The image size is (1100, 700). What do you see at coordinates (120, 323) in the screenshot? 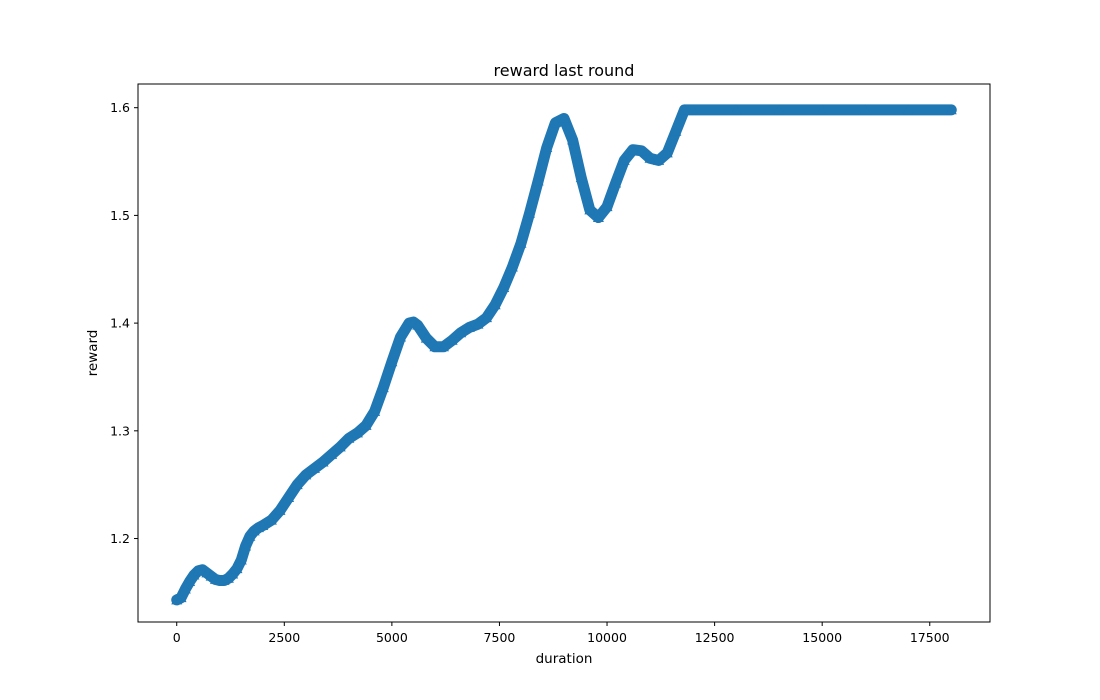
I see `y-tick-label: 1.4` at bounding box center [120, 323].